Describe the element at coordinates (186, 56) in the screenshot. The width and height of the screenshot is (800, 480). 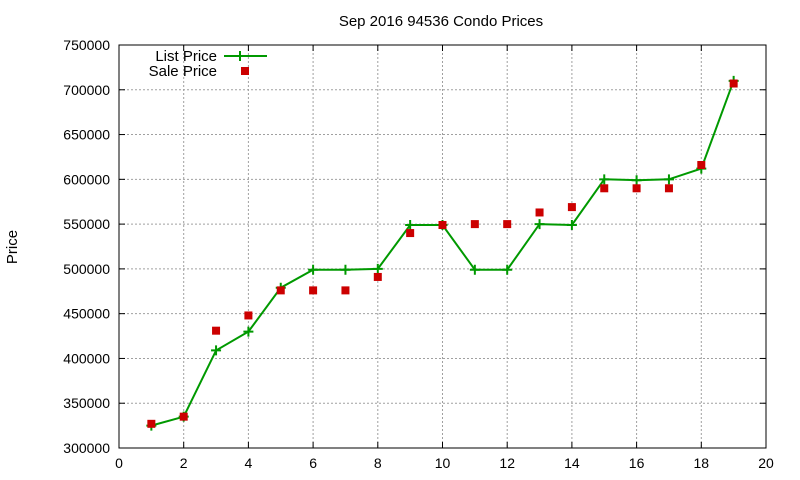
I see `legend-label-list-price: List Price` at that location.